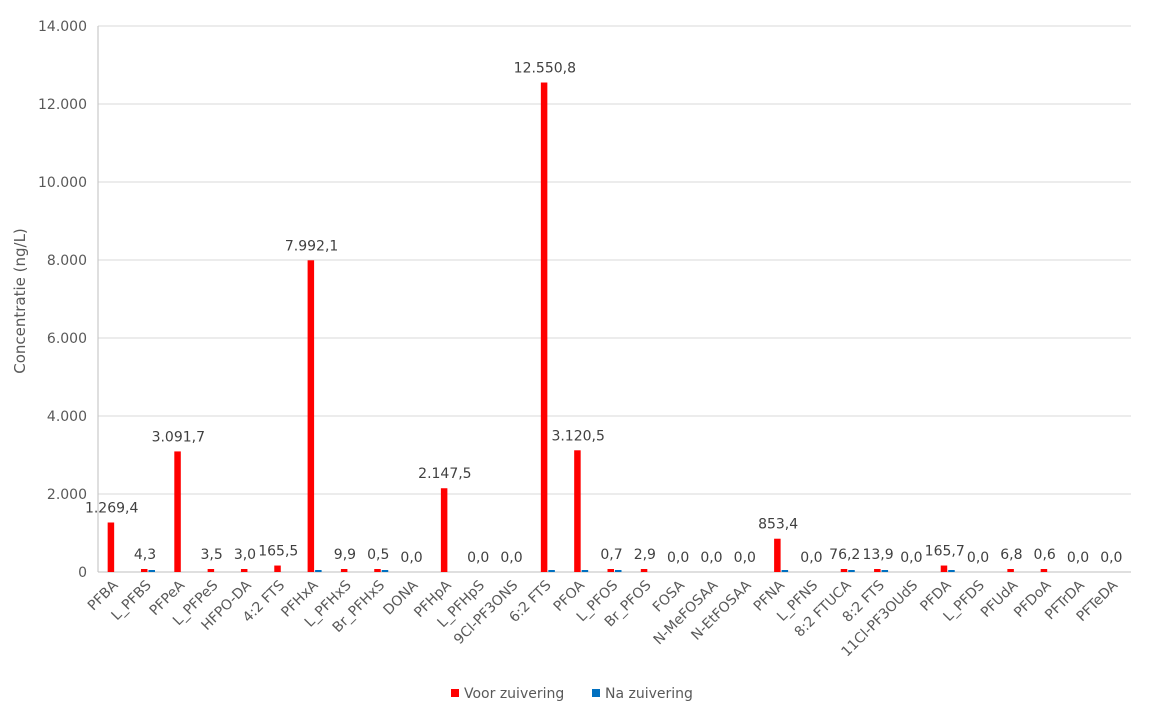  I want to click on data-label-voor-zuivering: 13,9, so click(877, 555).